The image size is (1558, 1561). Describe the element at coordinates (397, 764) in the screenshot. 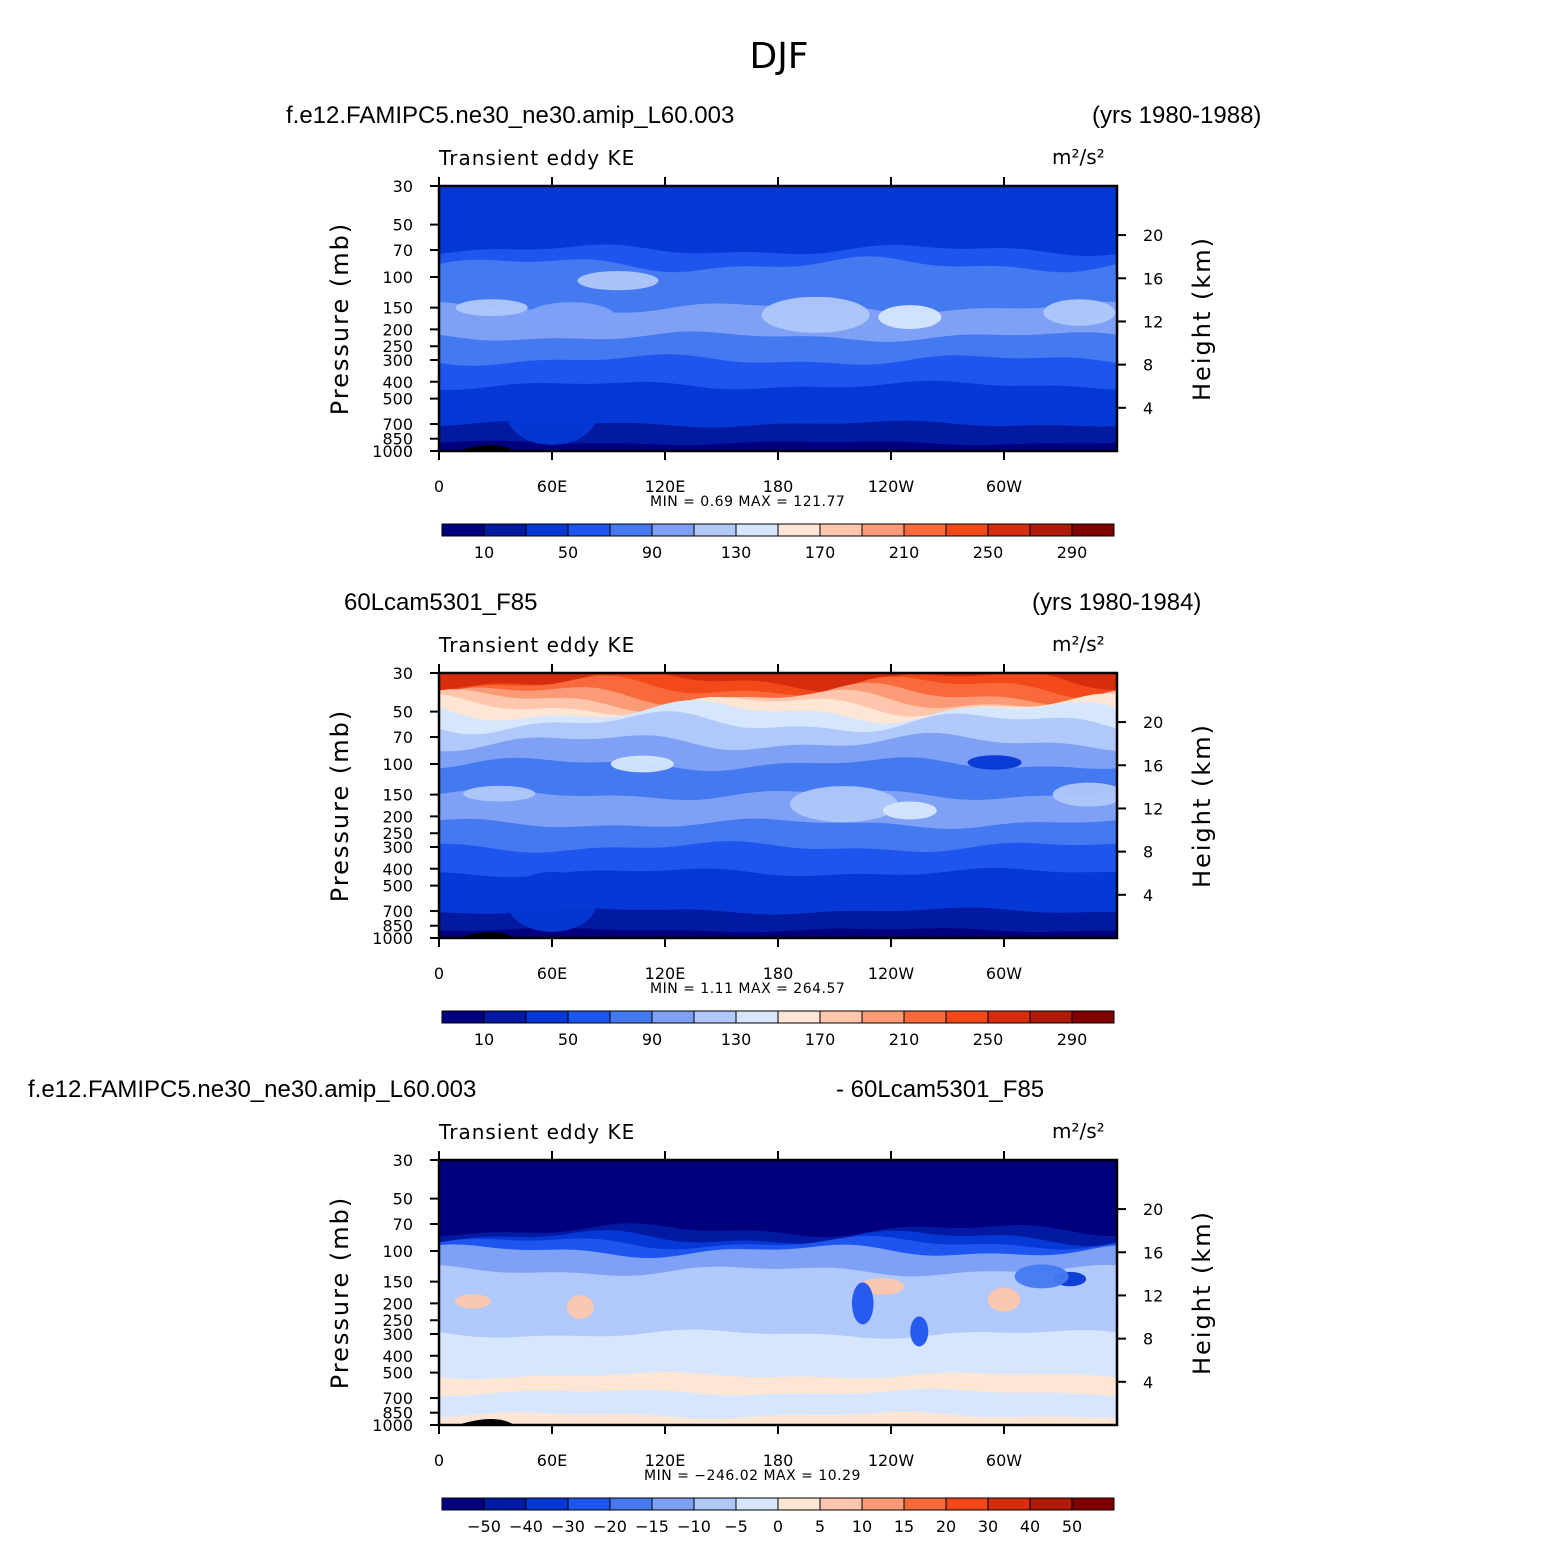

I see `y-tick-label: 100` at that location.